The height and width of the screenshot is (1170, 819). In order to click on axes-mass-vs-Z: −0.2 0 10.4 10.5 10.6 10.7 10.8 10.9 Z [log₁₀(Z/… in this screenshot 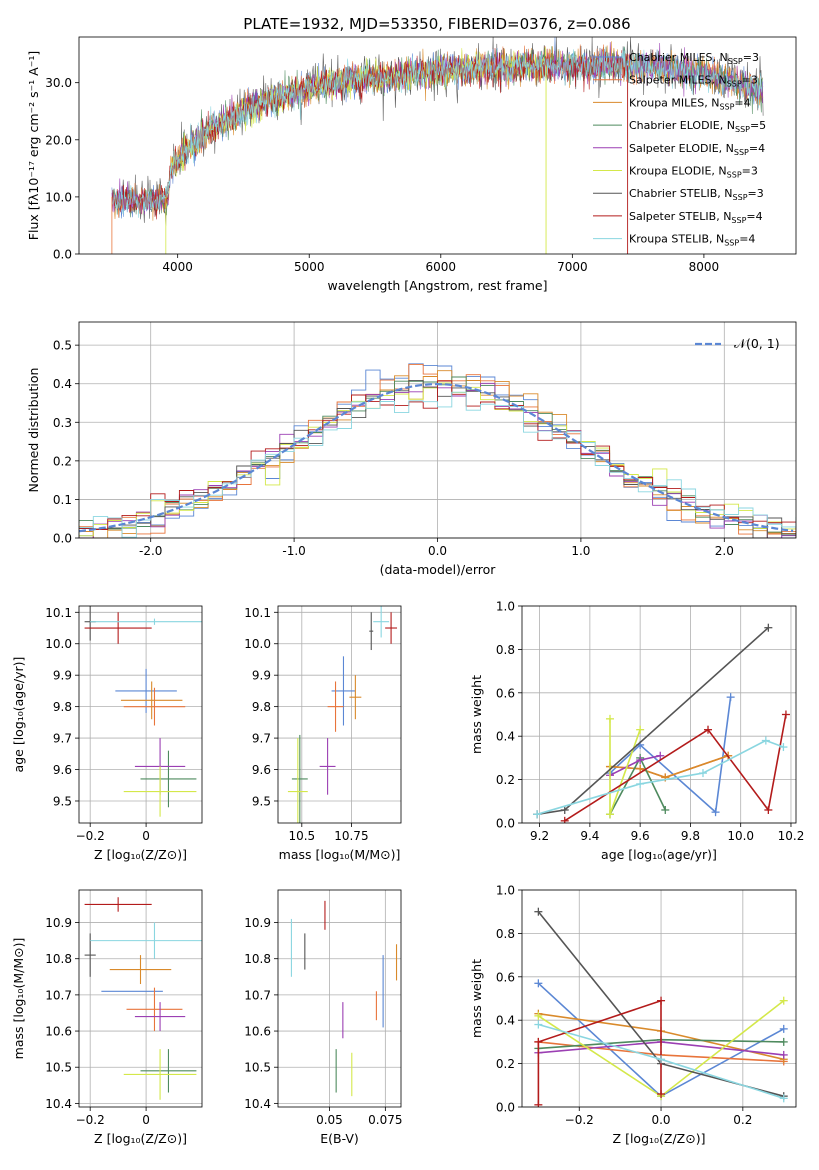, I will do `click(107, 1017)`.